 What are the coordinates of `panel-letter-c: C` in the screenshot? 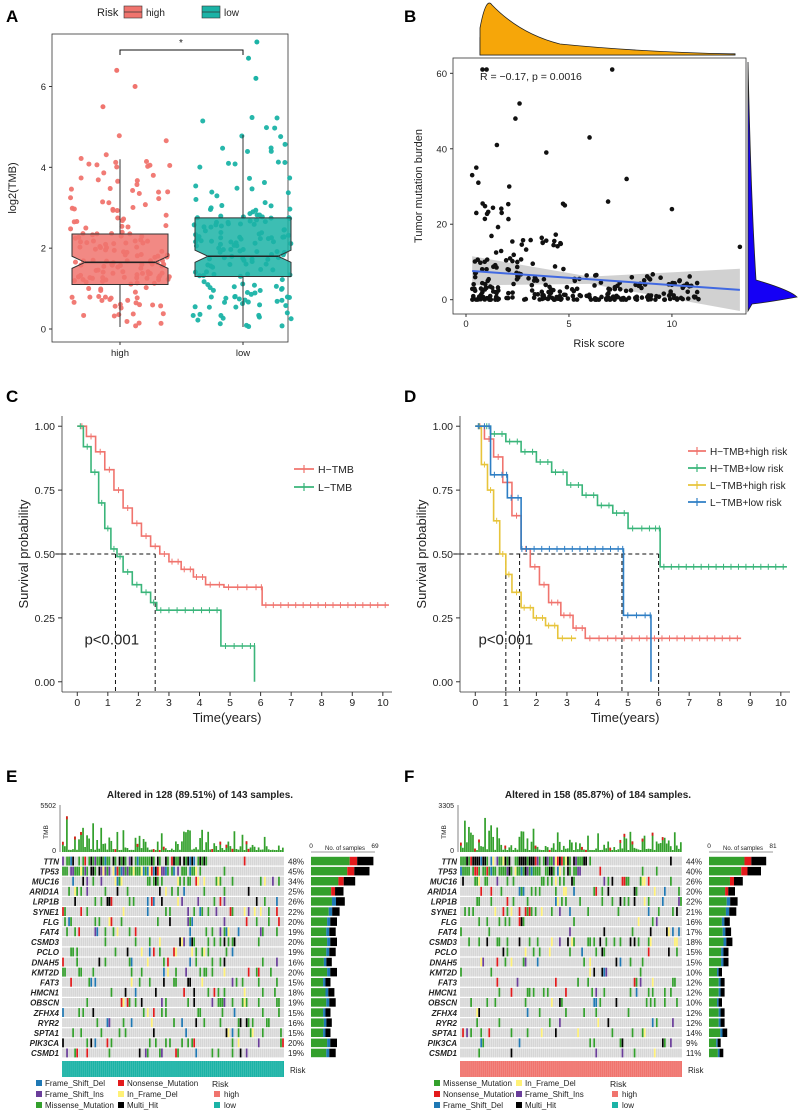 It's located at (12, 396).